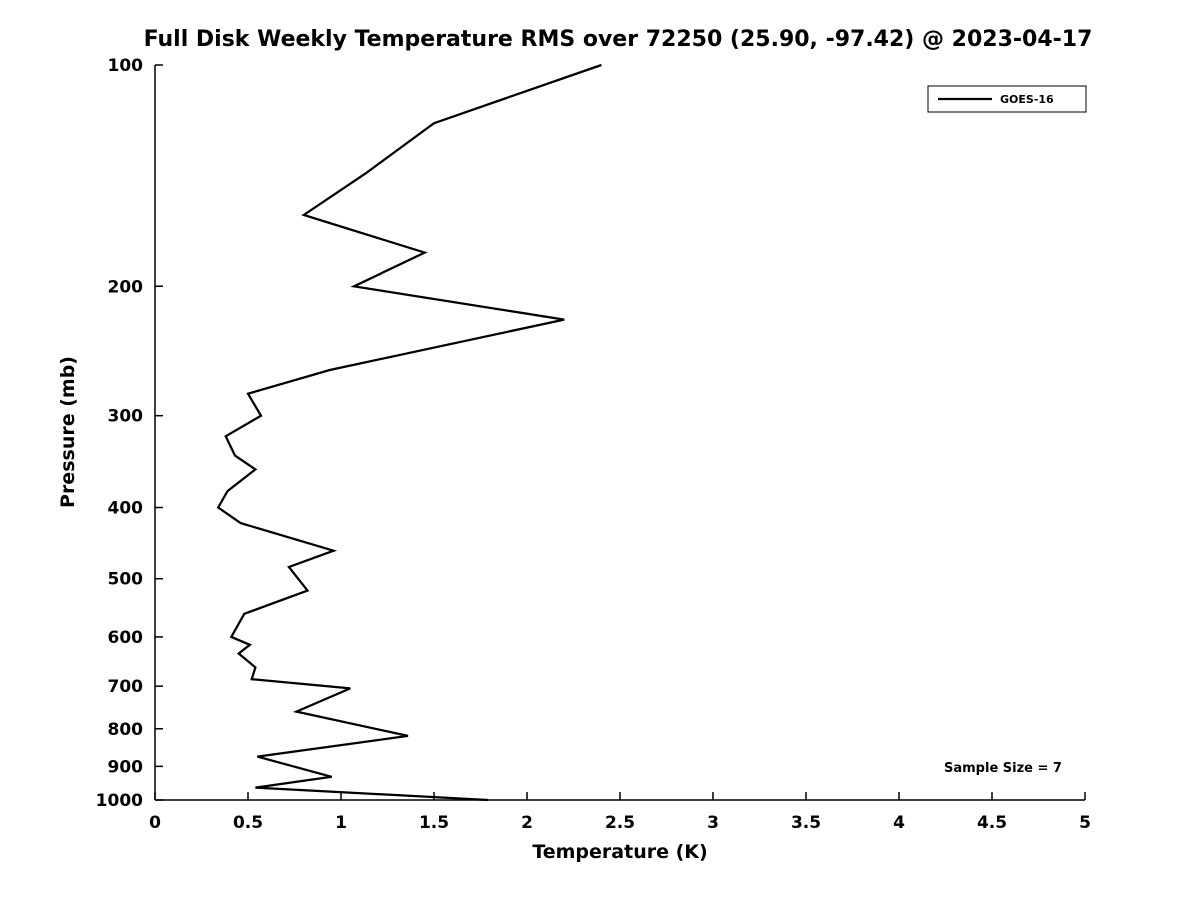 Image resolution: width=1200 pixels, height=900 pixels. I want to click on y-tick-label: 800, so click(126, 730).